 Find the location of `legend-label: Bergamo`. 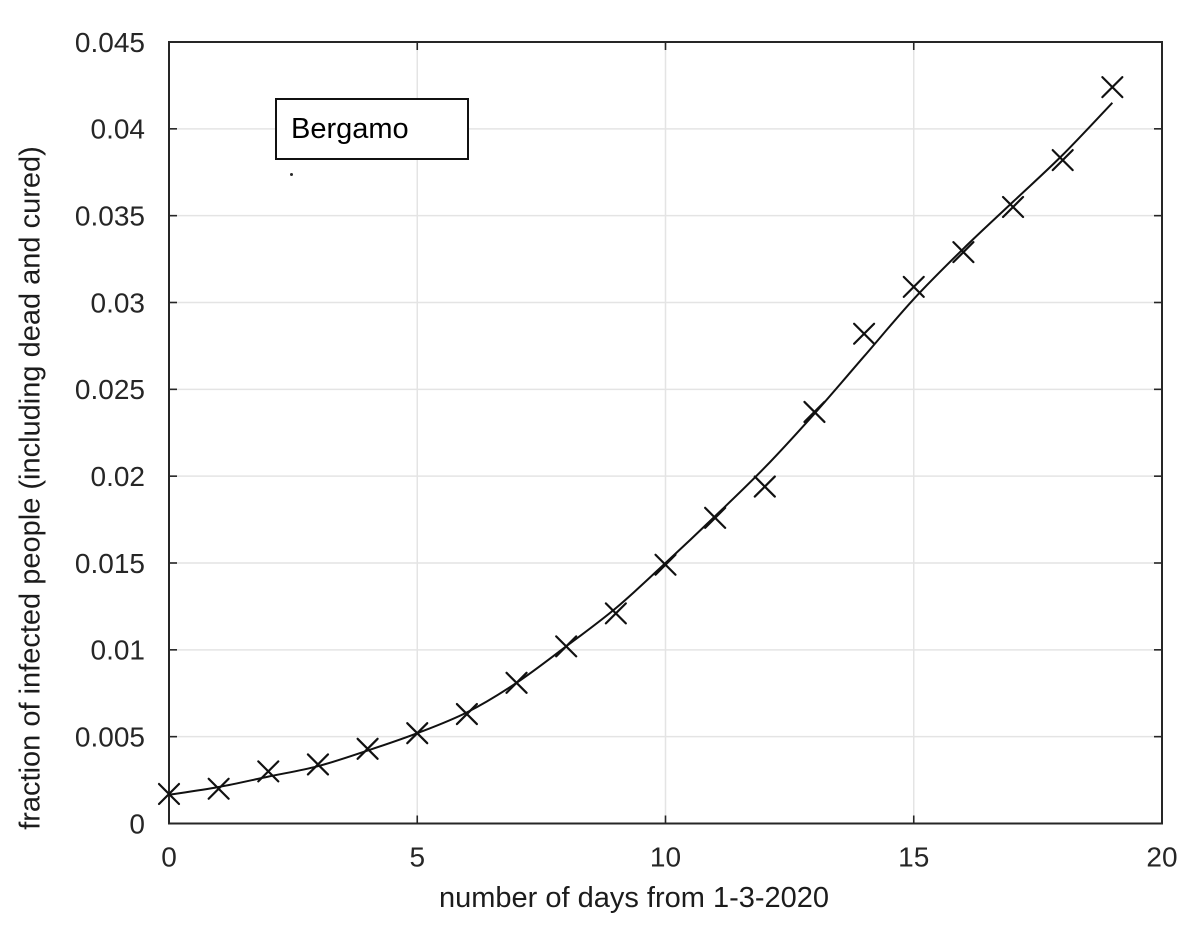

legend-label: Bergamo is located at coordinates (350, 128).